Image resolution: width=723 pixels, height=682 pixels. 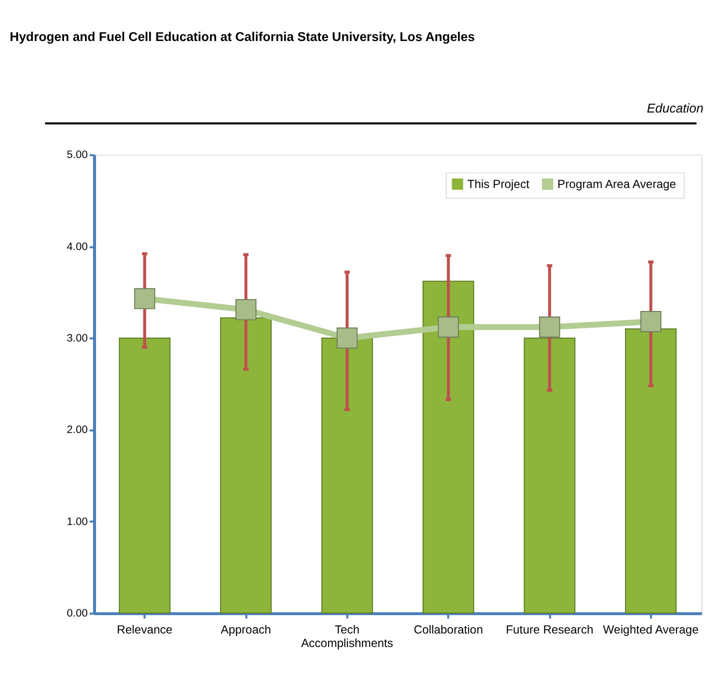 I want to click on x-tick-label: Approach, so click(x=246, y=629).